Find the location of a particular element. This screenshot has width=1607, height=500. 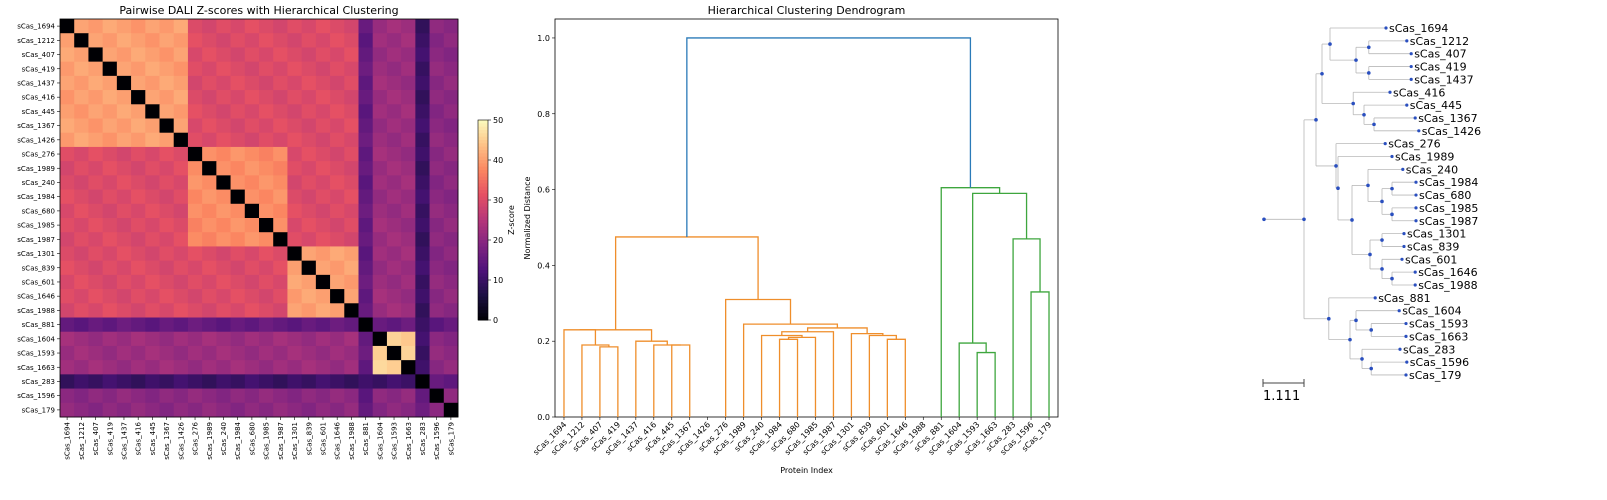

colorbar-frame is located at coordinates (483, 220).